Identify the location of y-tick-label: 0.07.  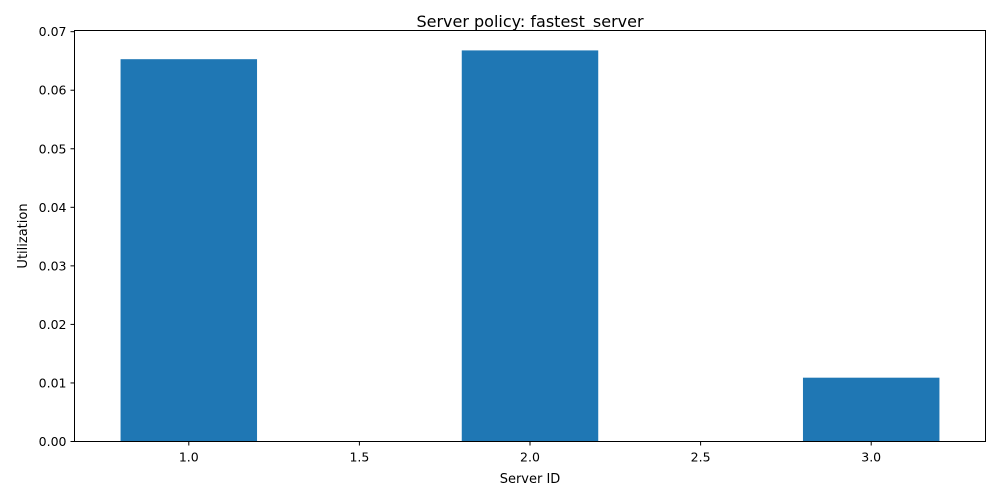
(53, 31).